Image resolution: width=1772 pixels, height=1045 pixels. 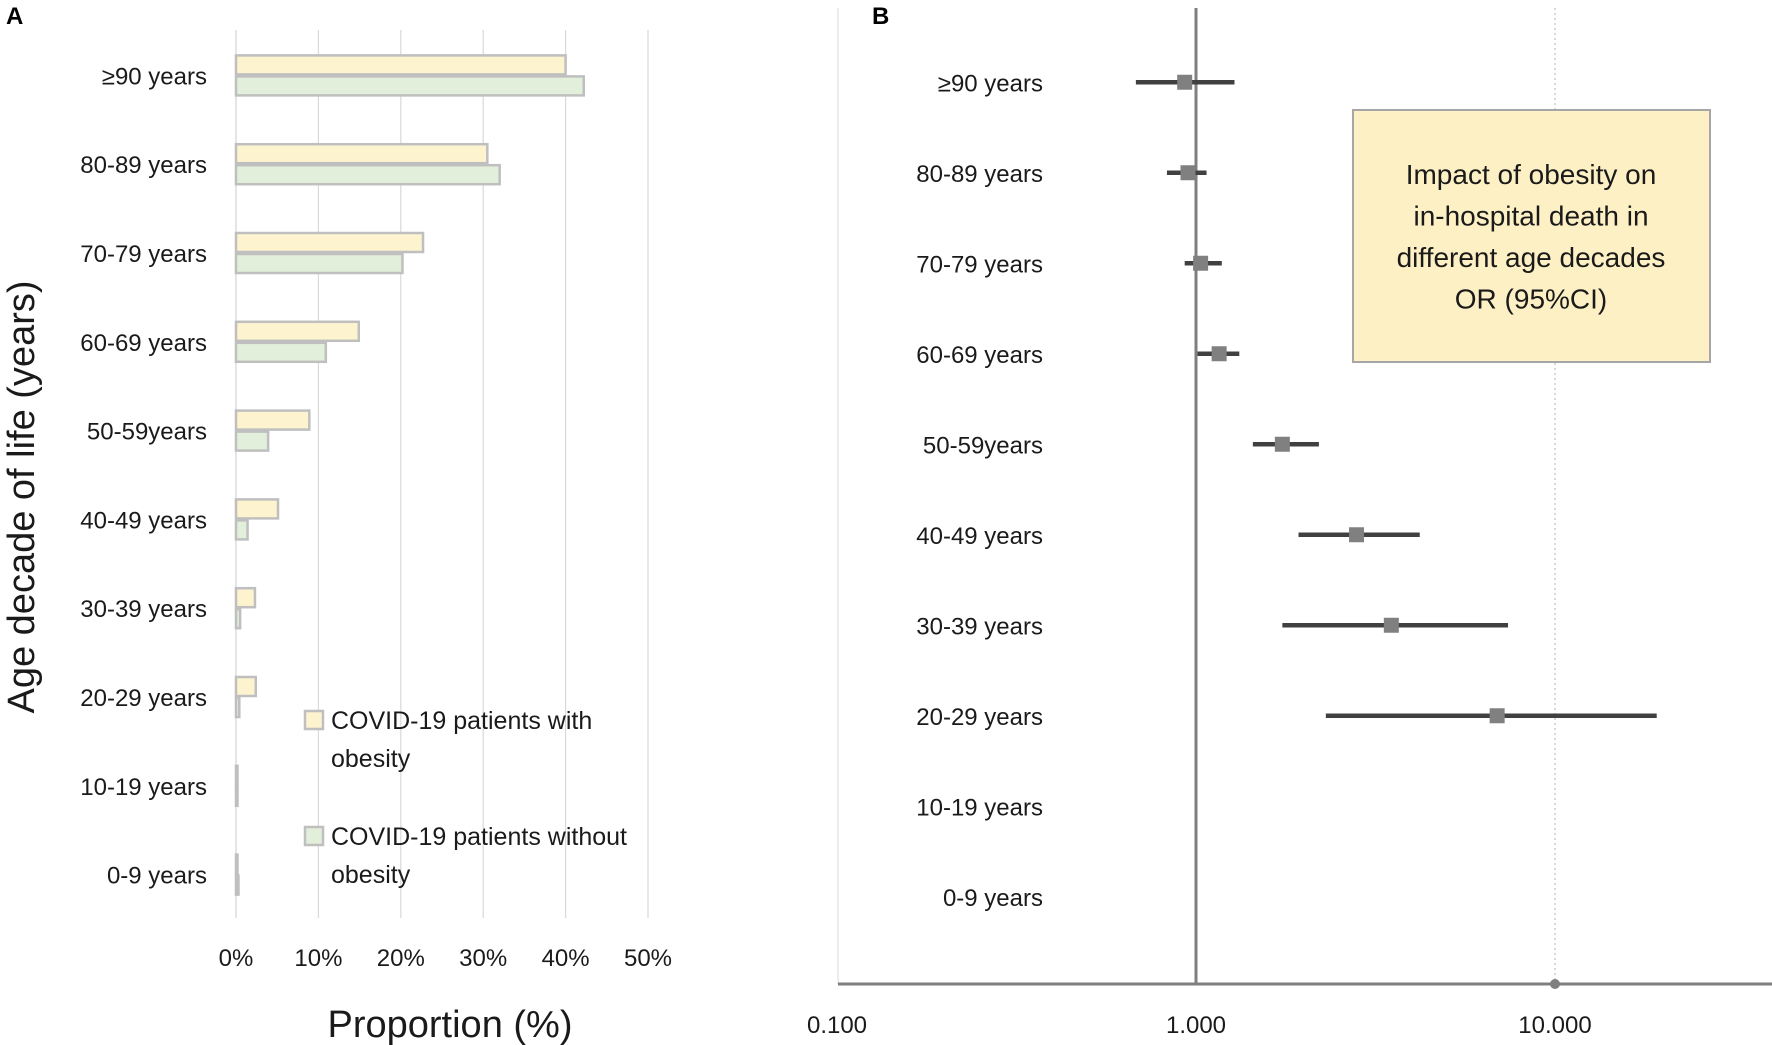 What do you see at coordinates (318, 958) in the screenshot?
I see `x-tick-label-10: 10%` at bounding box center [318, 958].